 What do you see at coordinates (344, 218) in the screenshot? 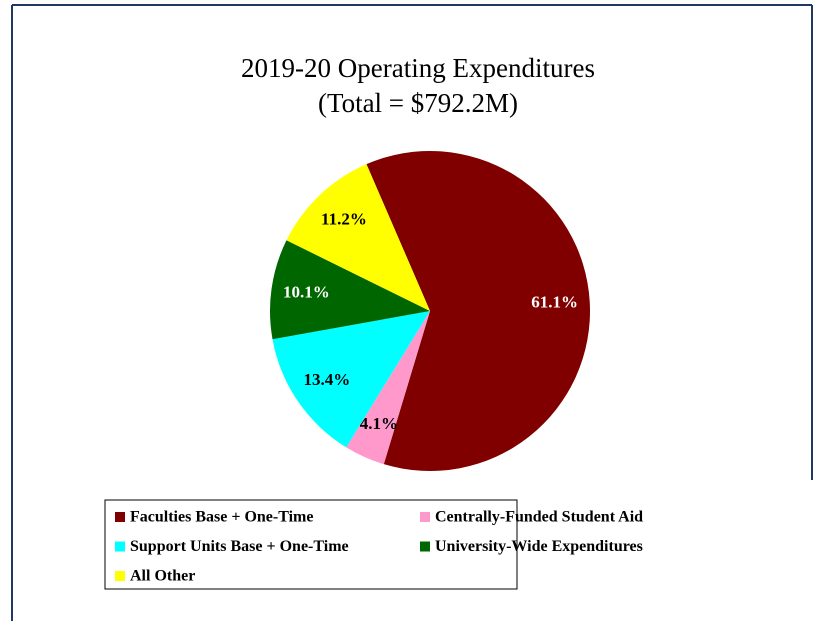
I see `data-label: 11.2%` at bounding box center [344, 218].